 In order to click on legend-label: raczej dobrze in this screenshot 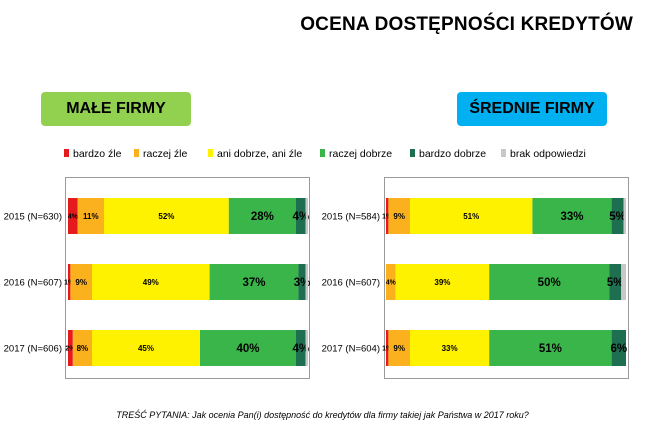, I will do `click(361, 154)`.